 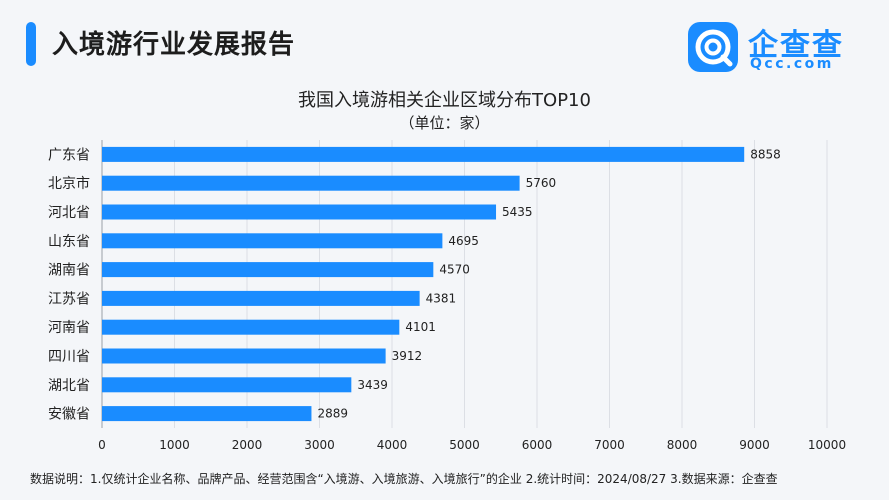 What do you see at coordinates (682, 445) in the screenshot?
I see `x-tick-label: 8000` at bounding box center [682, 445].